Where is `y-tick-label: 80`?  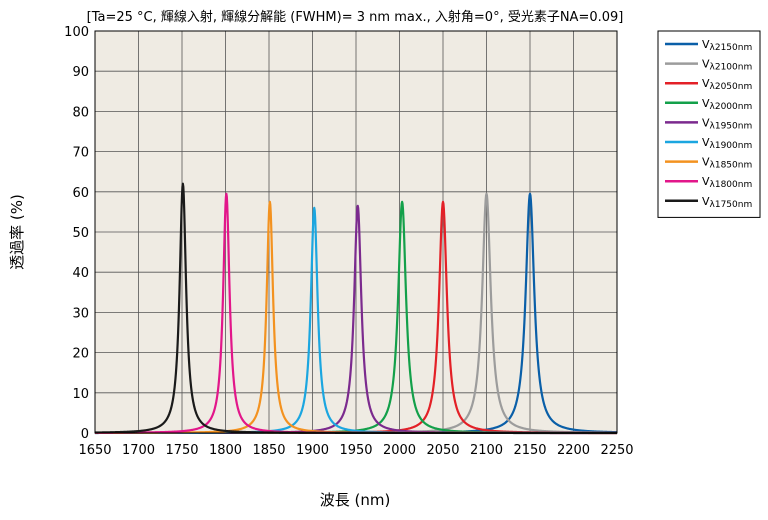 y-tick-label: 80 is located at coordinates (80, 112).